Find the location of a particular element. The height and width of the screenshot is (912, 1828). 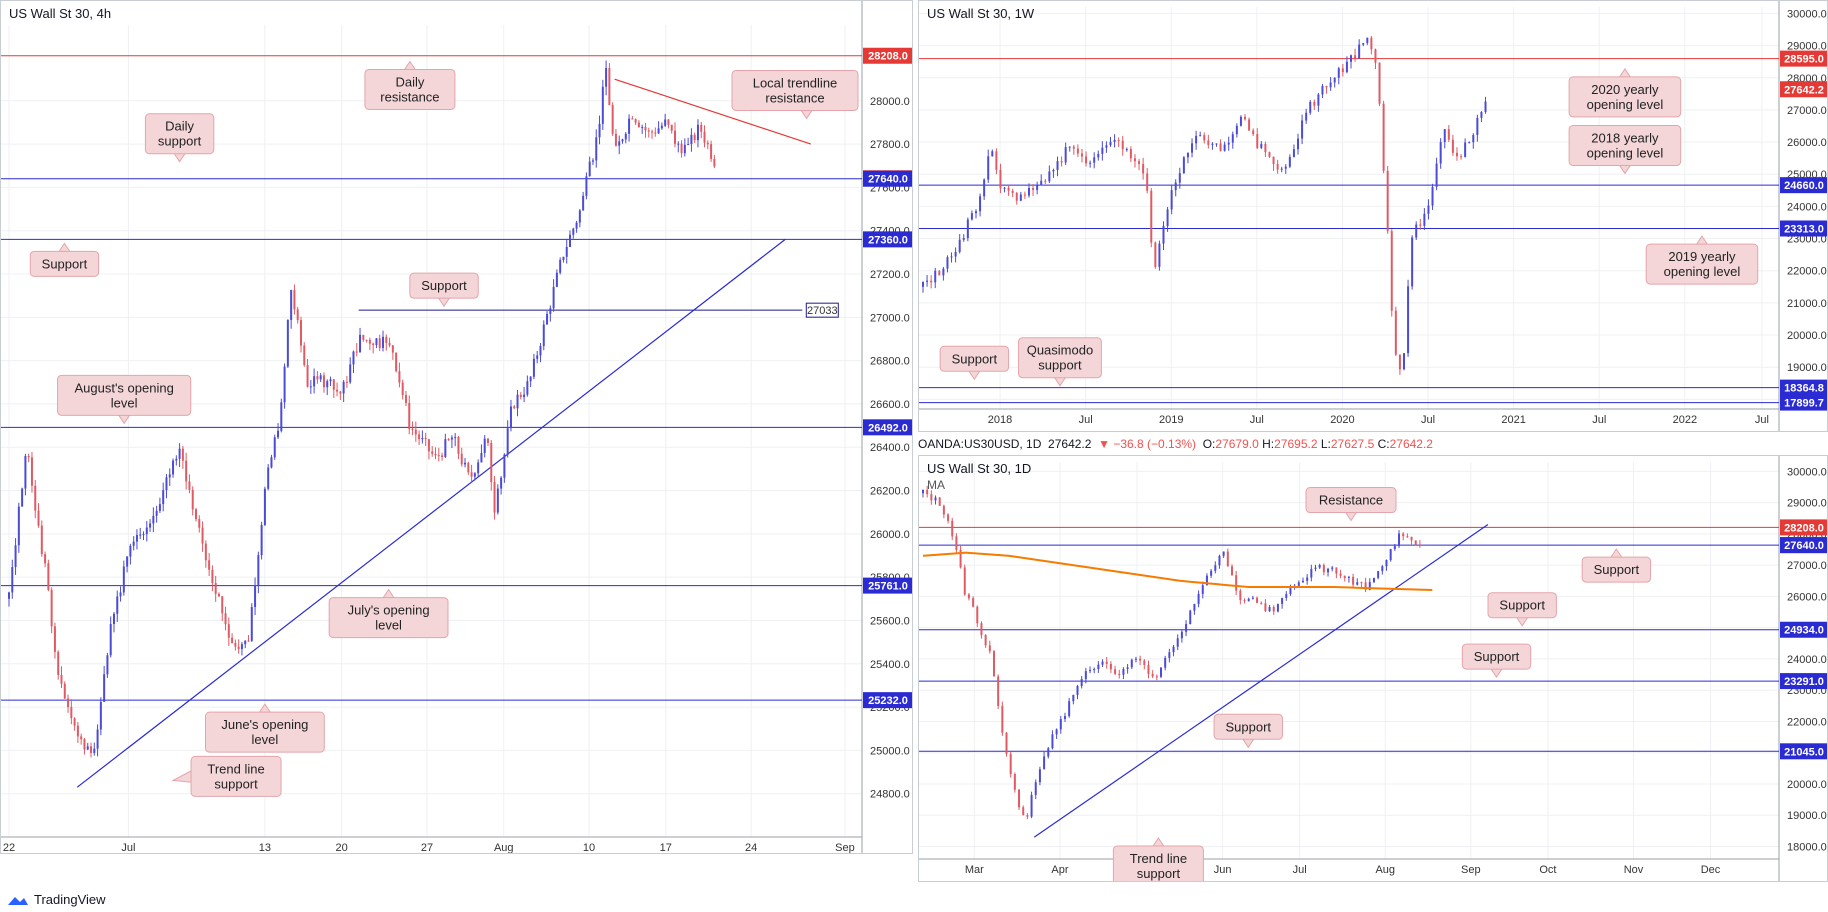

price-label: 21045.0 is located at coordinates (1804, 752).